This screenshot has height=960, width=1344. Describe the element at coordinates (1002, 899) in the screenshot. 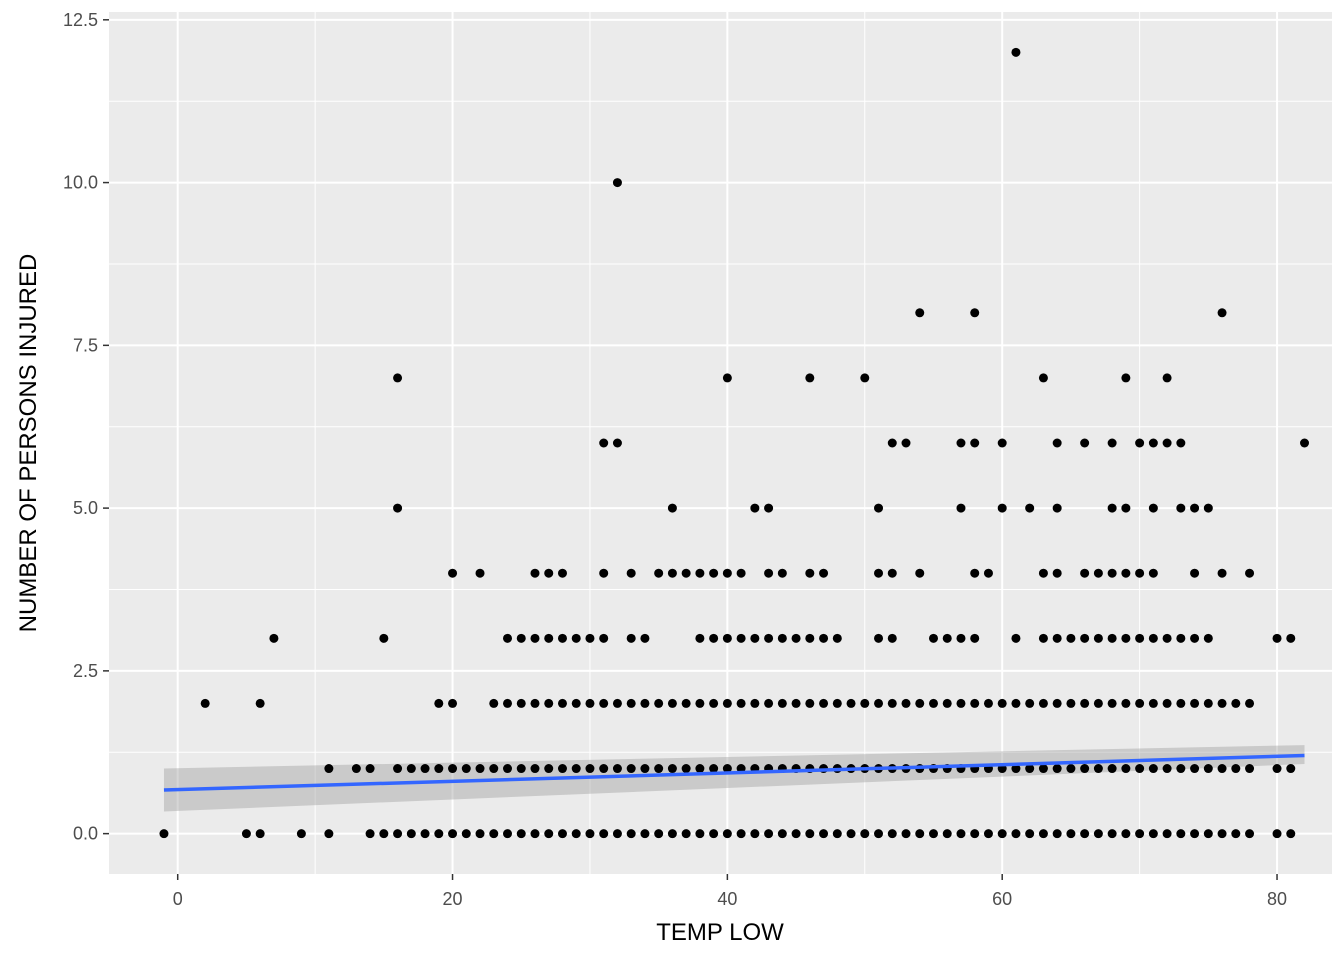

I see `x-tick-label: 60` at that location.